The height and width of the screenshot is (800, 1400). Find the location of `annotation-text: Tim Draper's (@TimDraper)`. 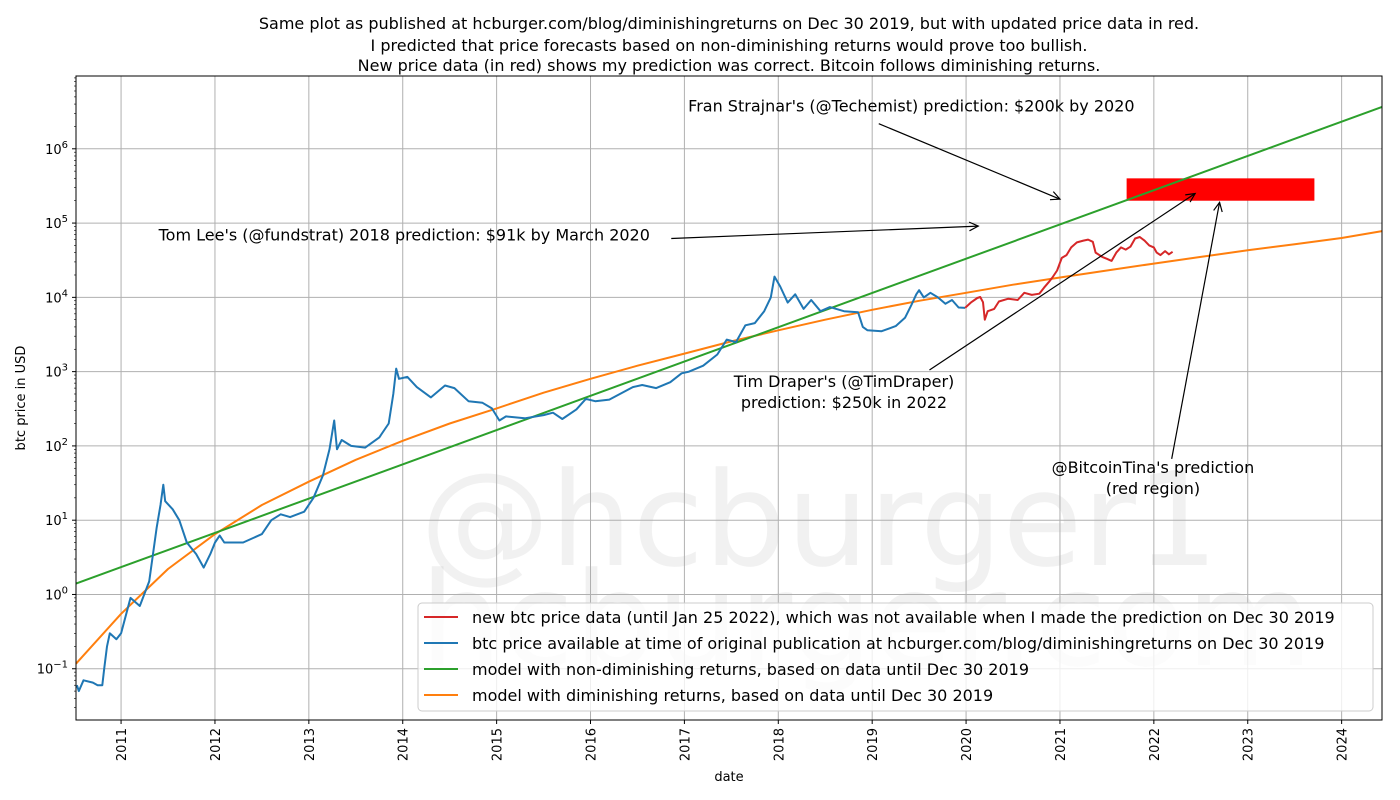

annotation-text: Tim Draper's (@TimDraper) is located at coordinates (844, 381).